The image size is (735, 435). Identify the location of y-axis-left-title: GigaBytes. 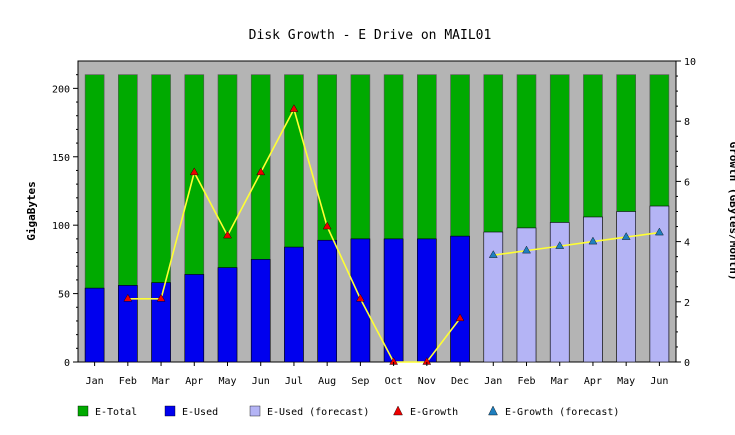
(31, 211).